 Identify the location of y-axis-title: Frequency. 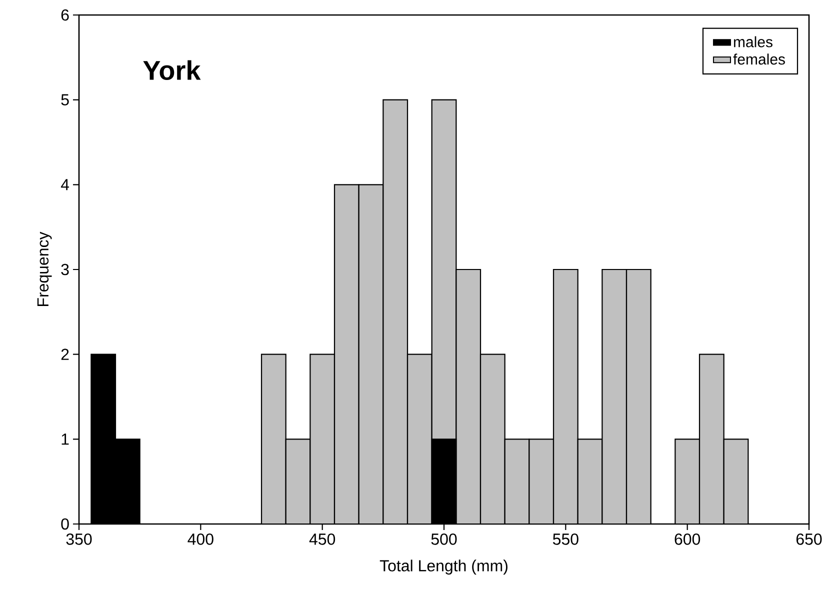
(44, 269).